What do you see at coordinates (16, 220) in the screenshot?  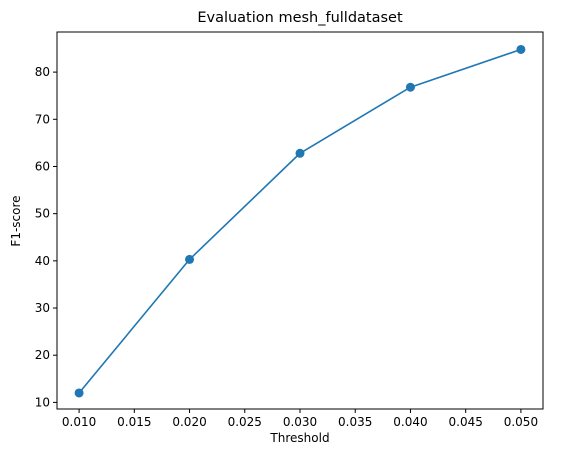 I see `y-axis-label: F1-score` at bounding box center [16, 220].